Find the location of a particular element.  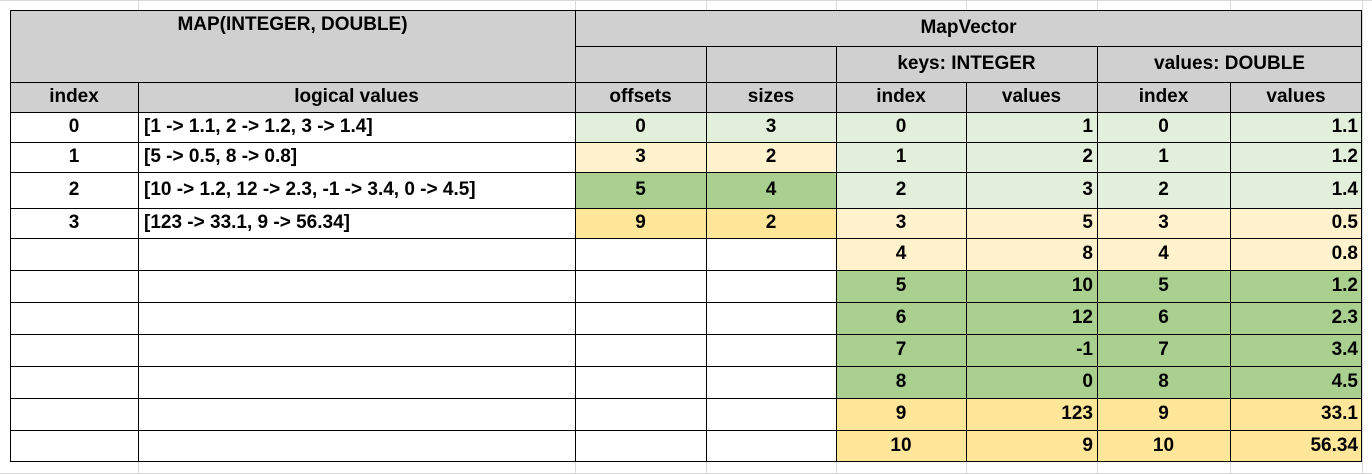

map-vector-title: MapVector is located at coordinates (968, 28).